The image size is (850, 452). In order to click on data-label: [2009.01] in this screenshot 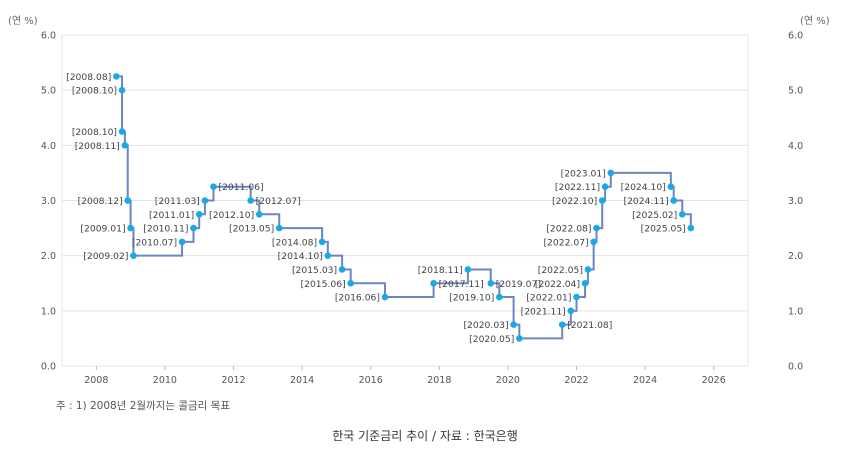, I will do `click(102, 229)`.